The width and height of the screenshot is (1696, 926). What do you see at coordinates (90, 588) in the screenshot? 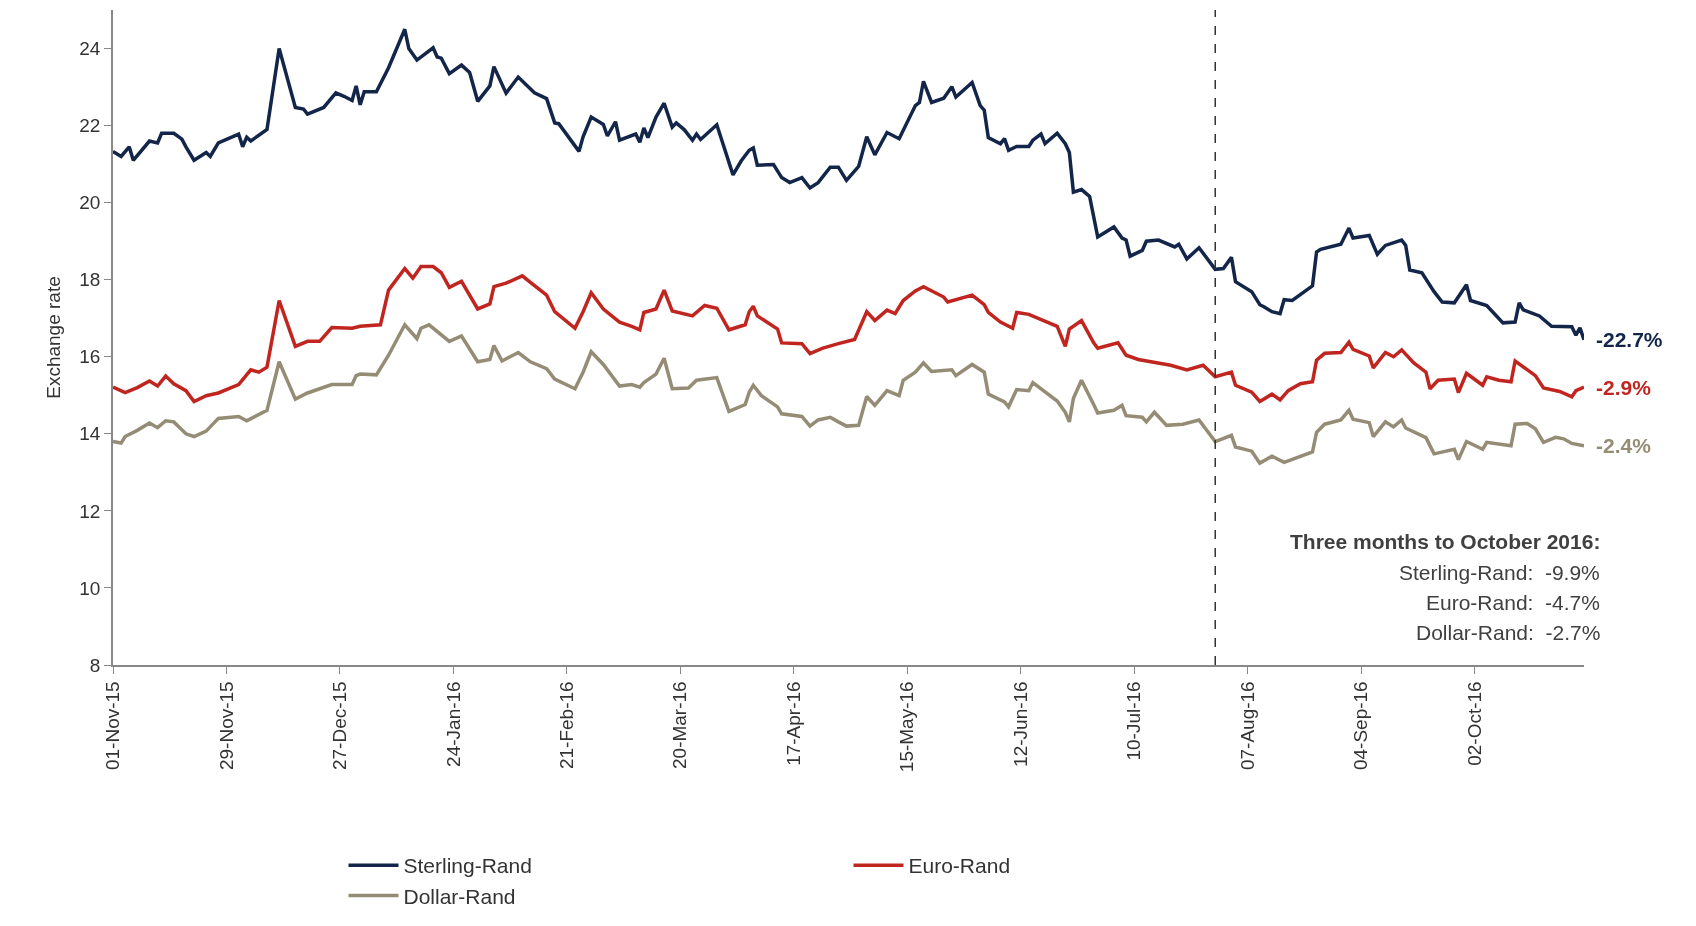
I see `y-tick-label: 10` at bounding box center [90, 588].